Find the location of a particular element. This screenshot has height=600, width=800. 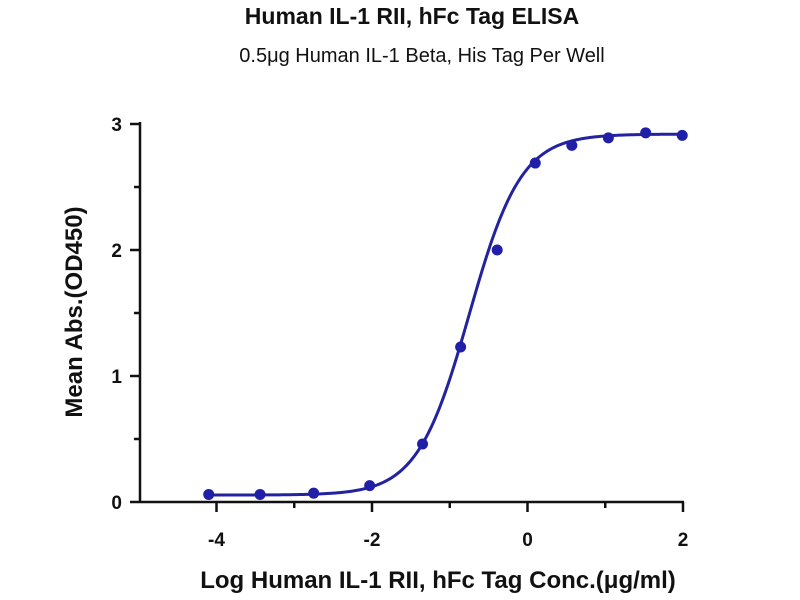

y-tick-label: 3 is located at coordinates (116, 125).